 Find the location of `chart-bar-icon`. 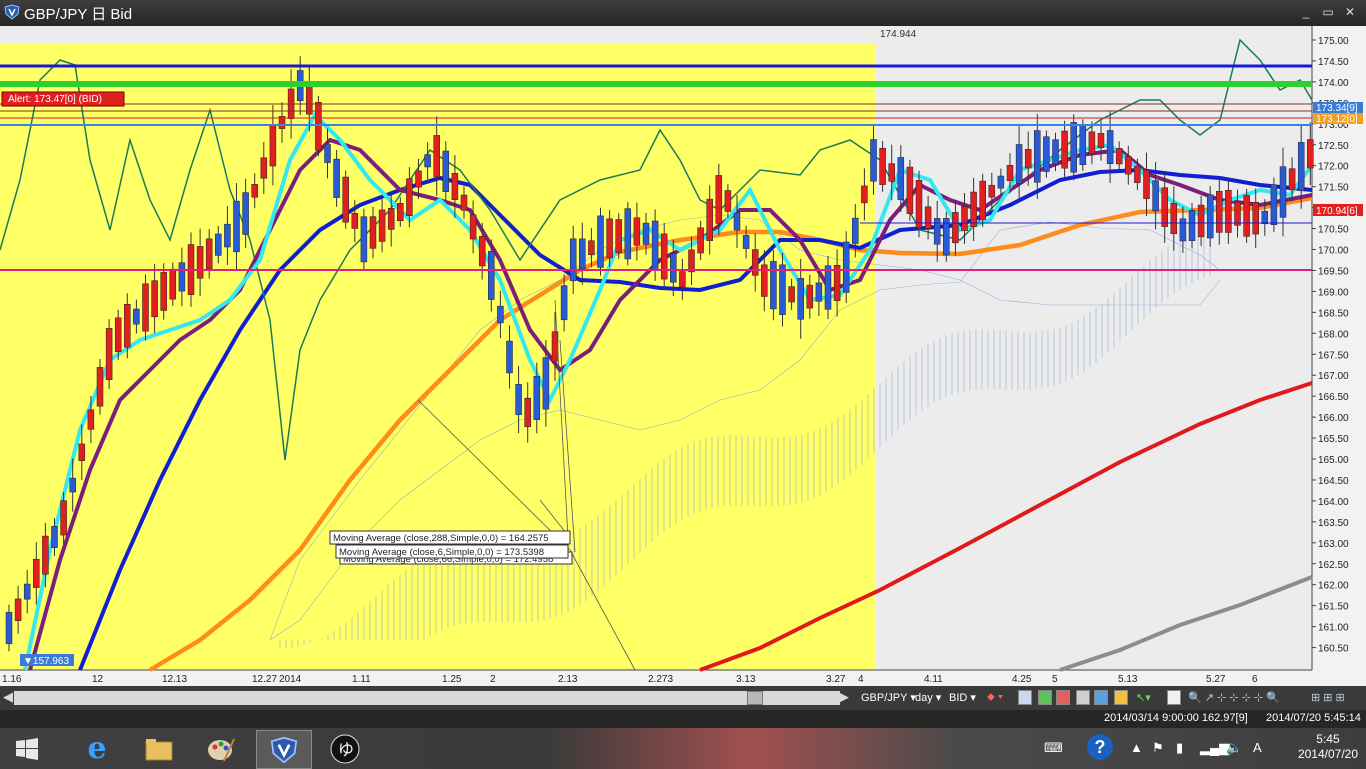

chart-bar-icon is located at coordinates (1025, 697).